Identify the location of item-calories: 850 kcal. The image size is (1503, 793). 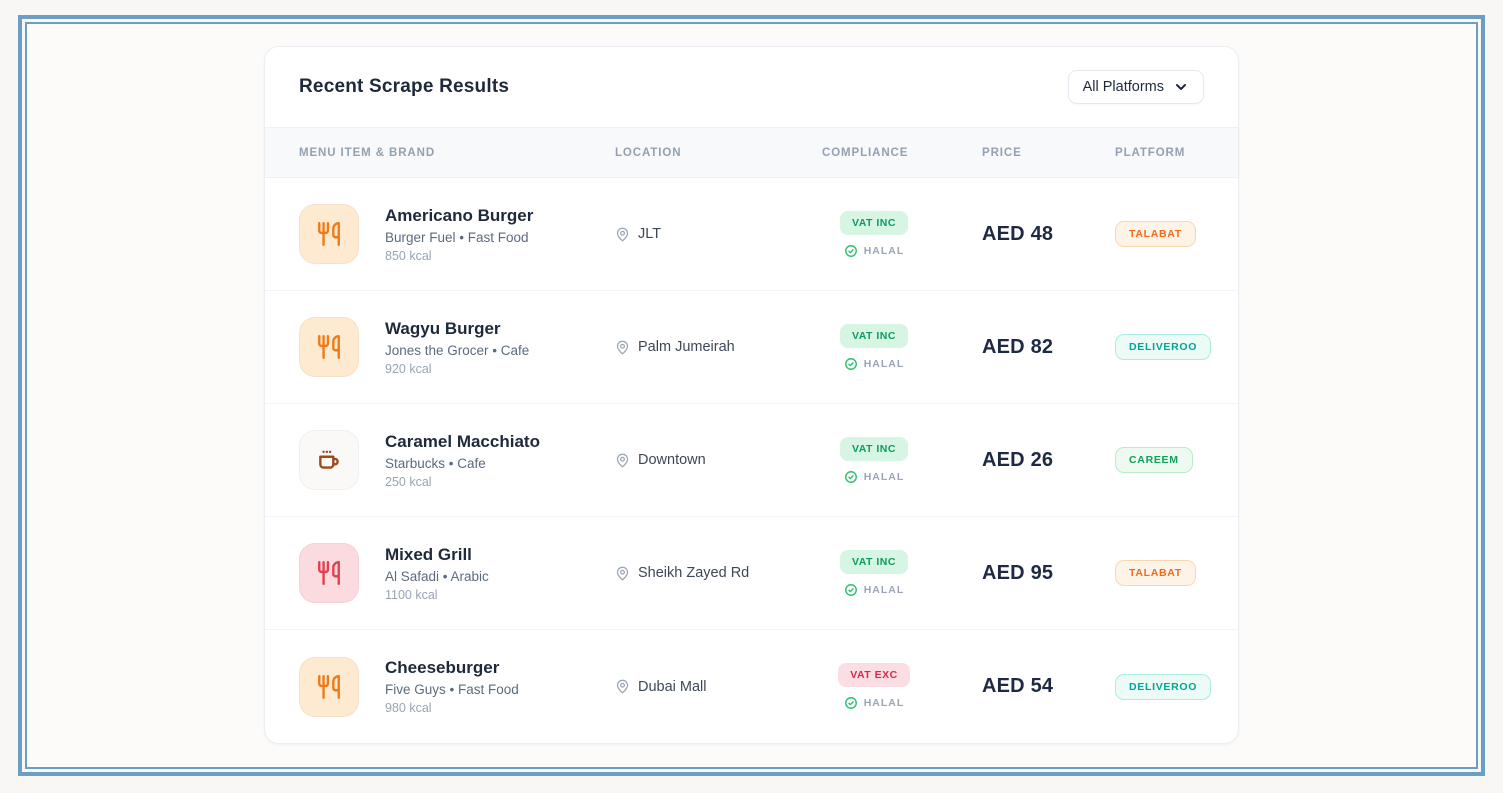
(408, 255).